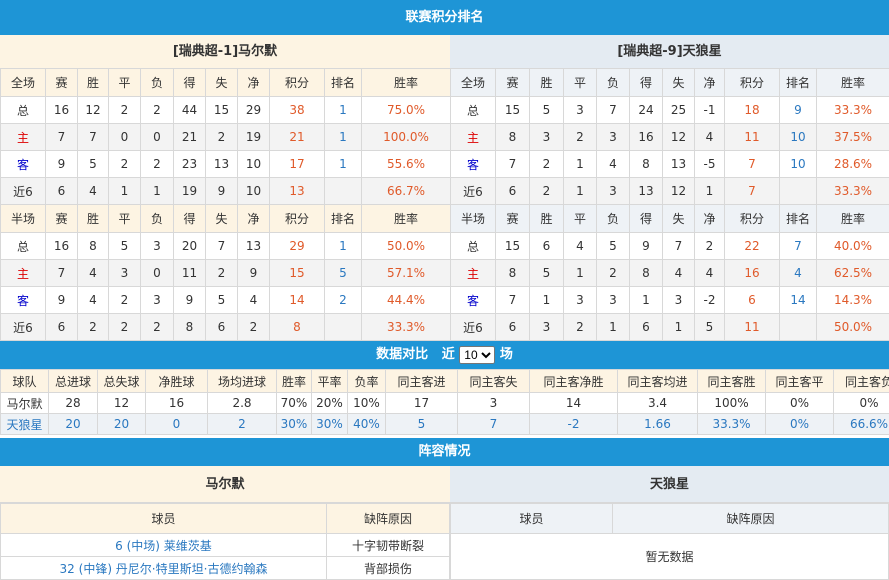  Describe the element at coordinates (157, 137) in the screenshot. I see `cell: 0` at that location.